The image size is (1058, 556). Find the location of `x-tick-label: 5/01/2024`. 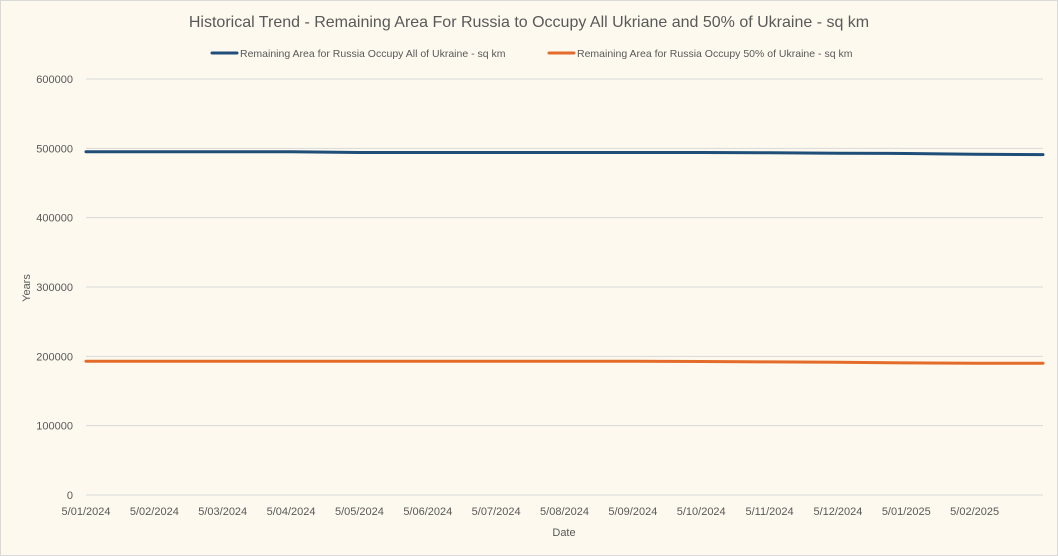

x-tick-label: 5/01/2024 is located at coordinates (86, 512).